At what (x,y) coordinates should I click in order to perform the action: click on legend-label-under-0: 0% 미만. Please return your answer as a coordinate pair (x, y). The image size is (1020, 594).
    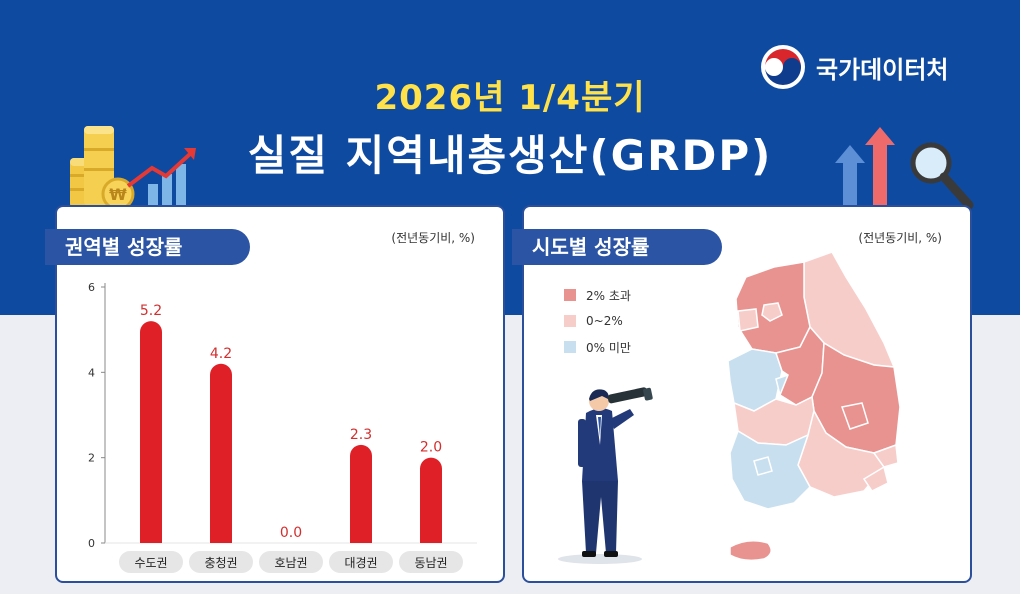
    Looking at the image, I should click on (608, 347).